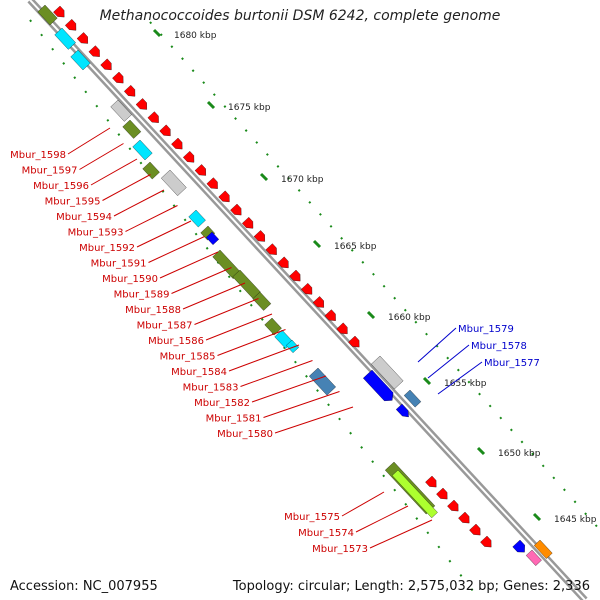 This screenshot has height=600, width=600. Describe the element at coordinates (512, 363) in the screenshot. I see `gene-label: Mbur_1577` at that location.